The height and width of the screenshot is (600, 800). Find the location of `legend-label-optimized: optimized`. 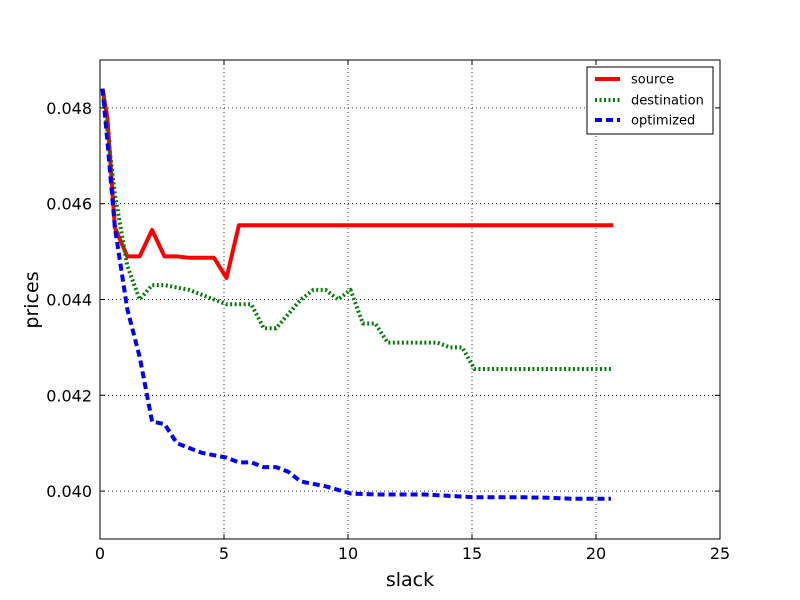

legend-label-optimized: optimized is located at coordinates (663, 121).